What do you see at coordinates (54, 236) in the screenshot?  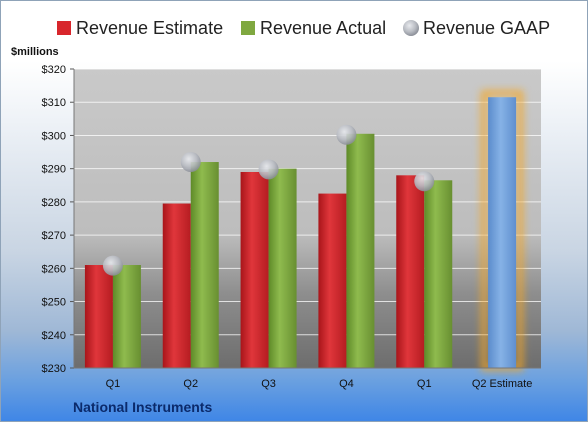 I see `y-tick-label: $270` at bounding box center [54, 236].